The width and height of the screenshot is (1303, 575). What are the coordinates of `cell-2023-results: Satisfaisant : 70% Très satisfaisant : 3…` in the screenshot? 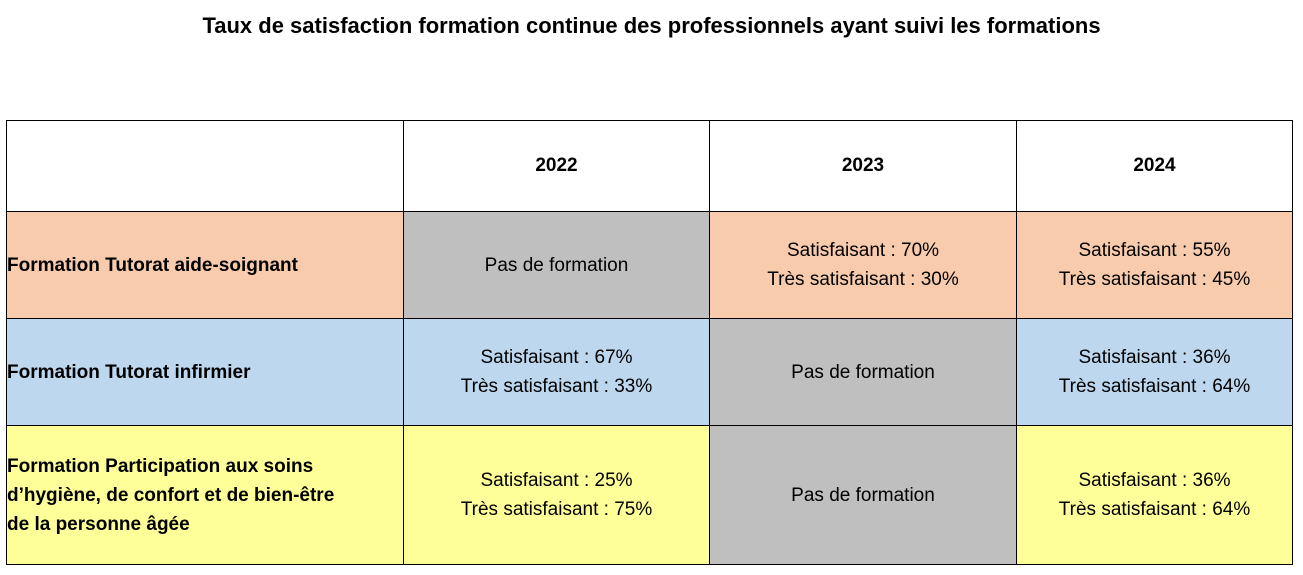 It's located at (863, 265).